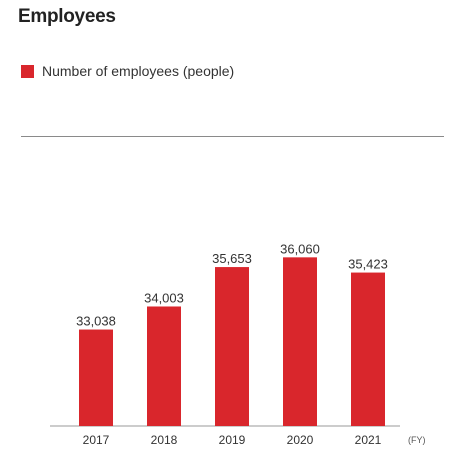 The width and height of the screenshot is (463, 464). Describe the element at coordinates (300, 440) in the screenshot. I see `x-tick-2020: 2020` at that location.